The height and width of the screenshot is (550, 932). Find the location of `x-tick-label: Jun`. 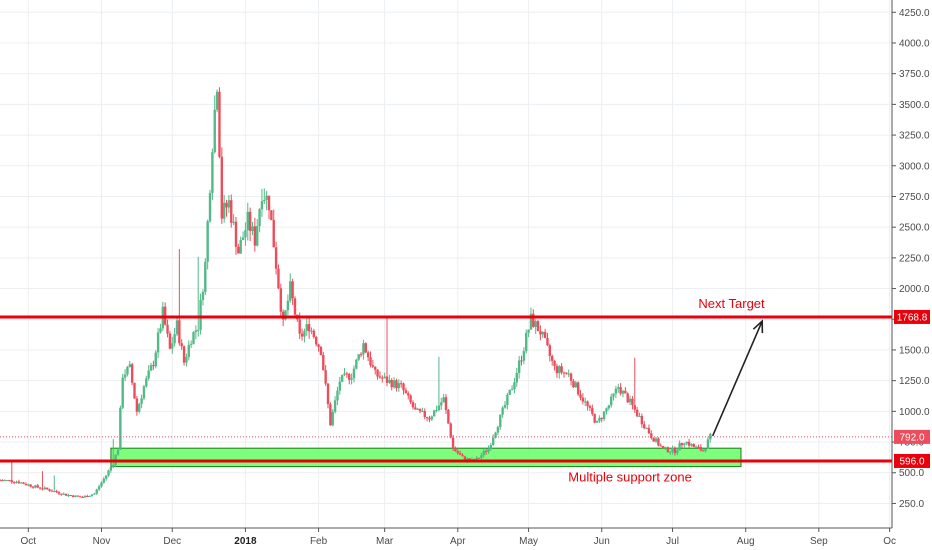

x-tick-label: Jun is located at coordinates (602, 541).